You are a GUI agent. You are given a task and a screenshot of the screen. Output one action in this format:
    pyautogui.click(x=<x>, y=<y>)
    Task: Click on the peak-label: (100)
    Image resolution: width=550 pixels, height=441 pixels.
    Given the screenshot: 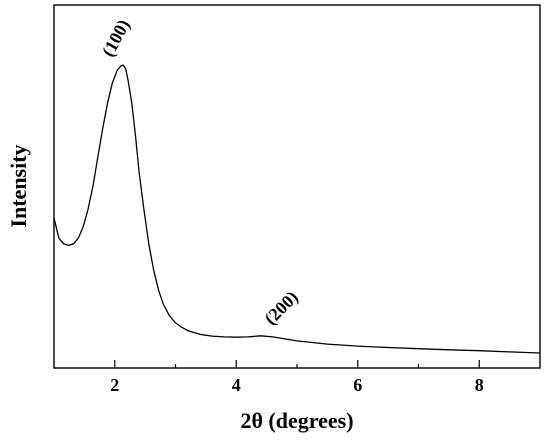 What is the action you would take?
    pyautogui.click(x=116, y=38)
    